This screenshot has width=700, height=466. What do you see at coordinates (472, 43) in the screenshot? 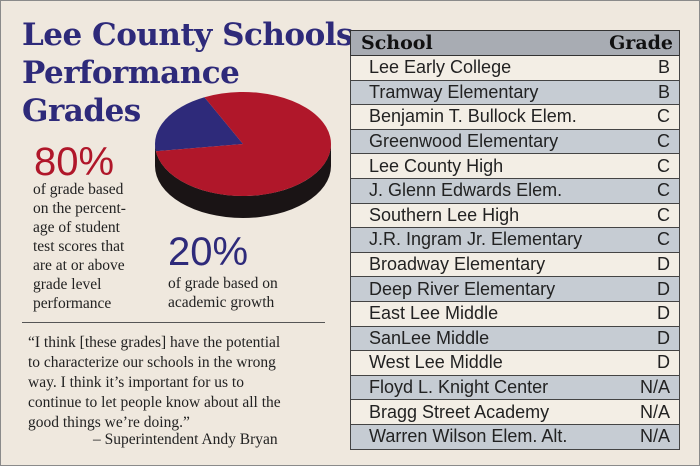
I see `school-column-header: School` at bounding box center [472, 43].